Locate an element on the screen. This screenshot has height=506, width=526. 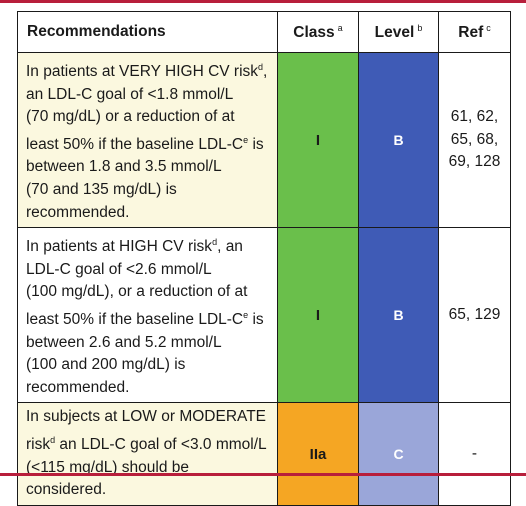
recommendation-line-text: In patients at VERY HIGH CV risk is located at coordinates (142, 71).